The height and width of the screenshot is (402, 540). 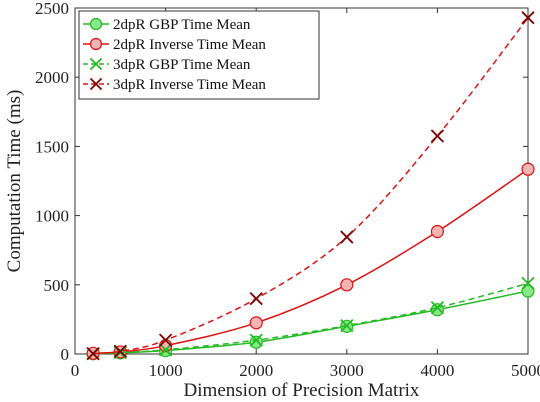 I want to click on x-tick-label: 1000, so click(x=166, y=370).